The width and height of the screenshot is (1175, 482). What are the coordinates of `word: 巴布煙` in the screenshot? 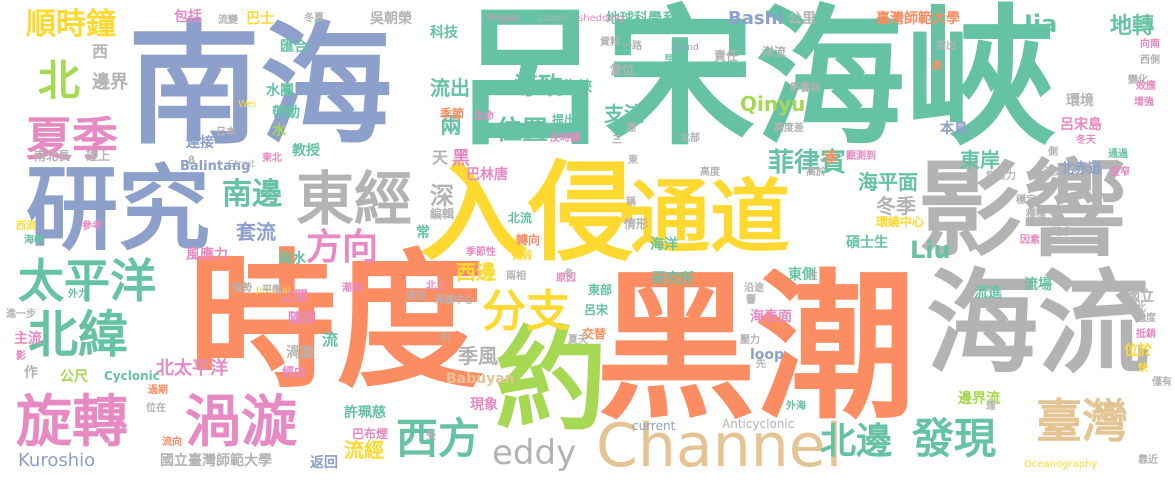 It's located at (370, 434).